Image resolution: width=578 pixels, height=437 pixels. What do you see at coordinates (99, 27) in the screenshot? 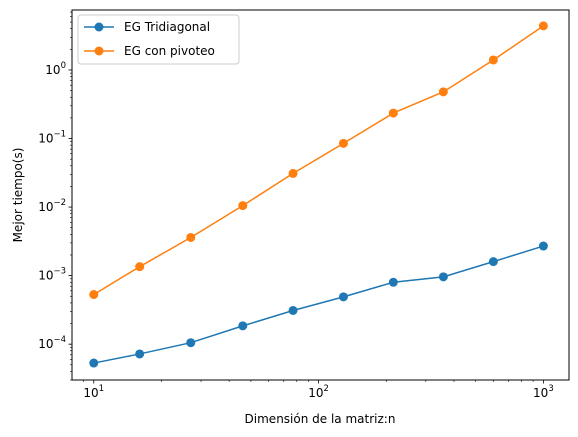
I see `legend-marker-tridiagonal` at bounding box center [99, 27].